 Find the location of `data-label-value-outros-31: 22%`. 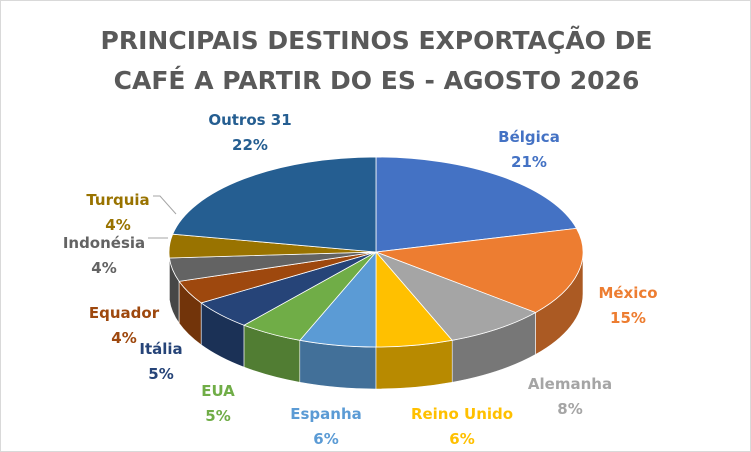

data-label-value-outros-31: 22% is located at coordinates (250, 145).